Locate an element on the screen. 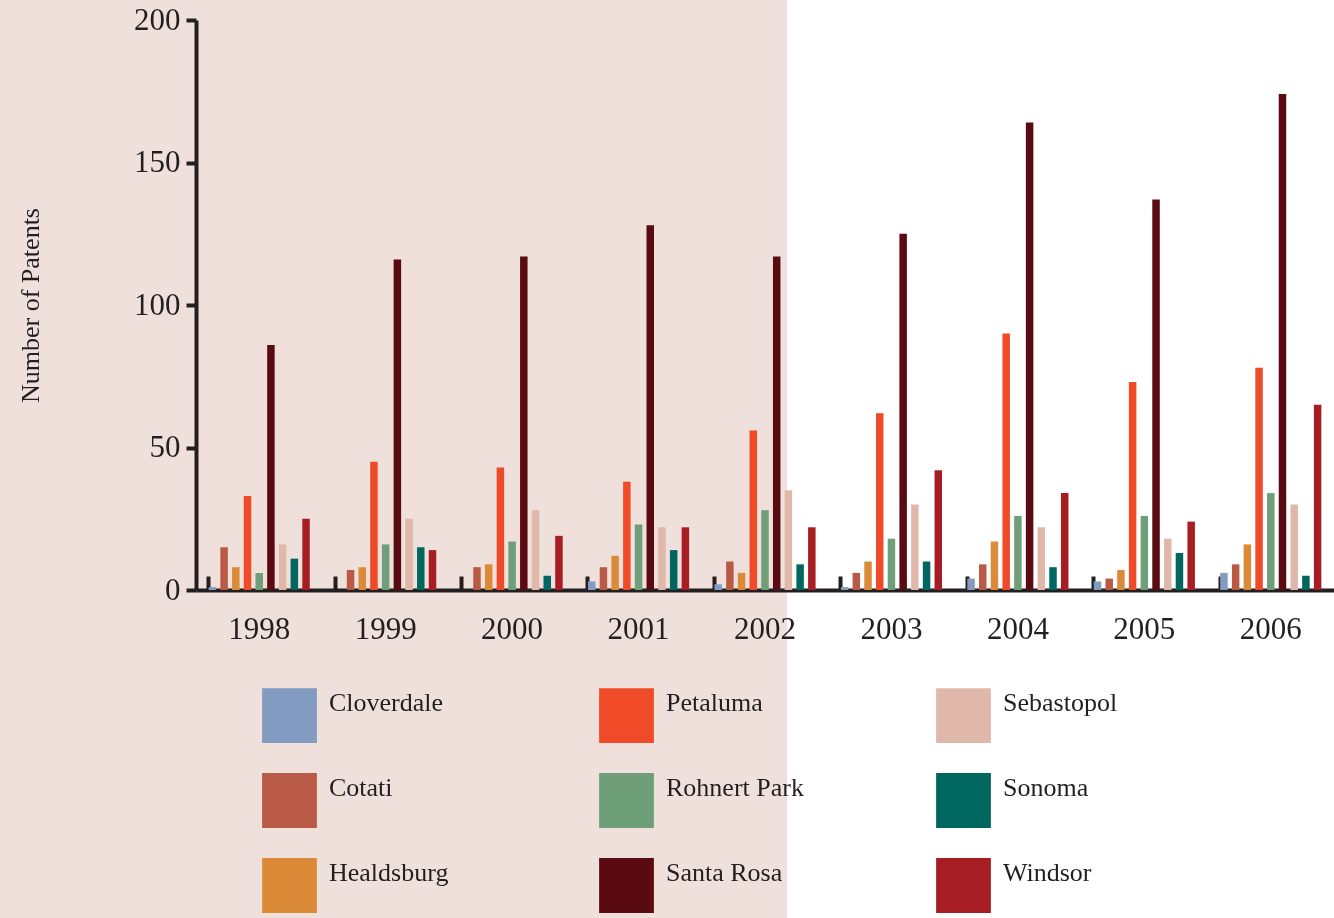 This screenshot has width=1334, height=918. y-tick-label: 0 is located at coordinates (173, 589).